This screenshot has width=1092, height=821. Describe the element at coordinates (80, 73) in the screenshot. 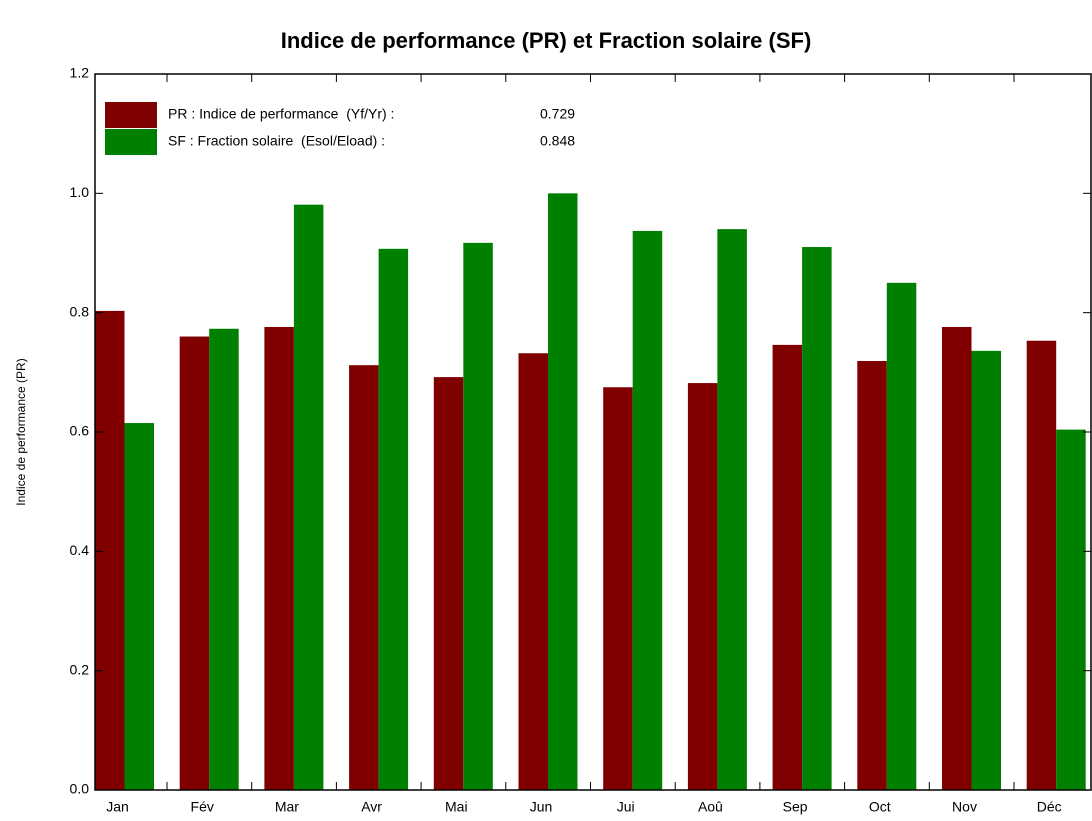

I see `y-tick-label: 1.2` at that location.